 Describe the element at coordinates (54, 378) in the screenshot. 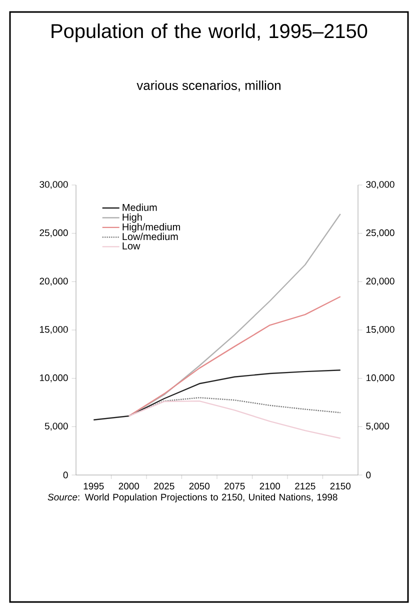

I see `y-tick-label: 10,000` at that location.